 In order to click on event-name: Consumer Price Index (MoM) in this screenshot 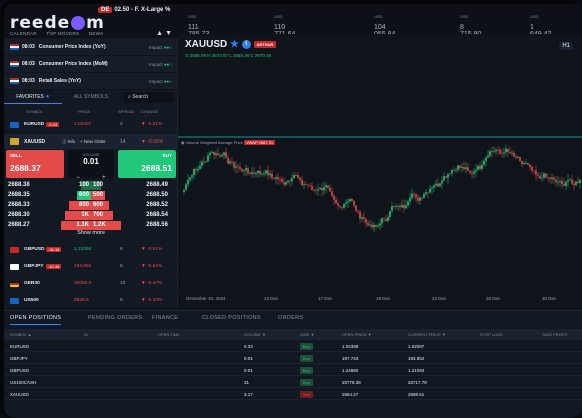, I will do `click(73, 64)`.